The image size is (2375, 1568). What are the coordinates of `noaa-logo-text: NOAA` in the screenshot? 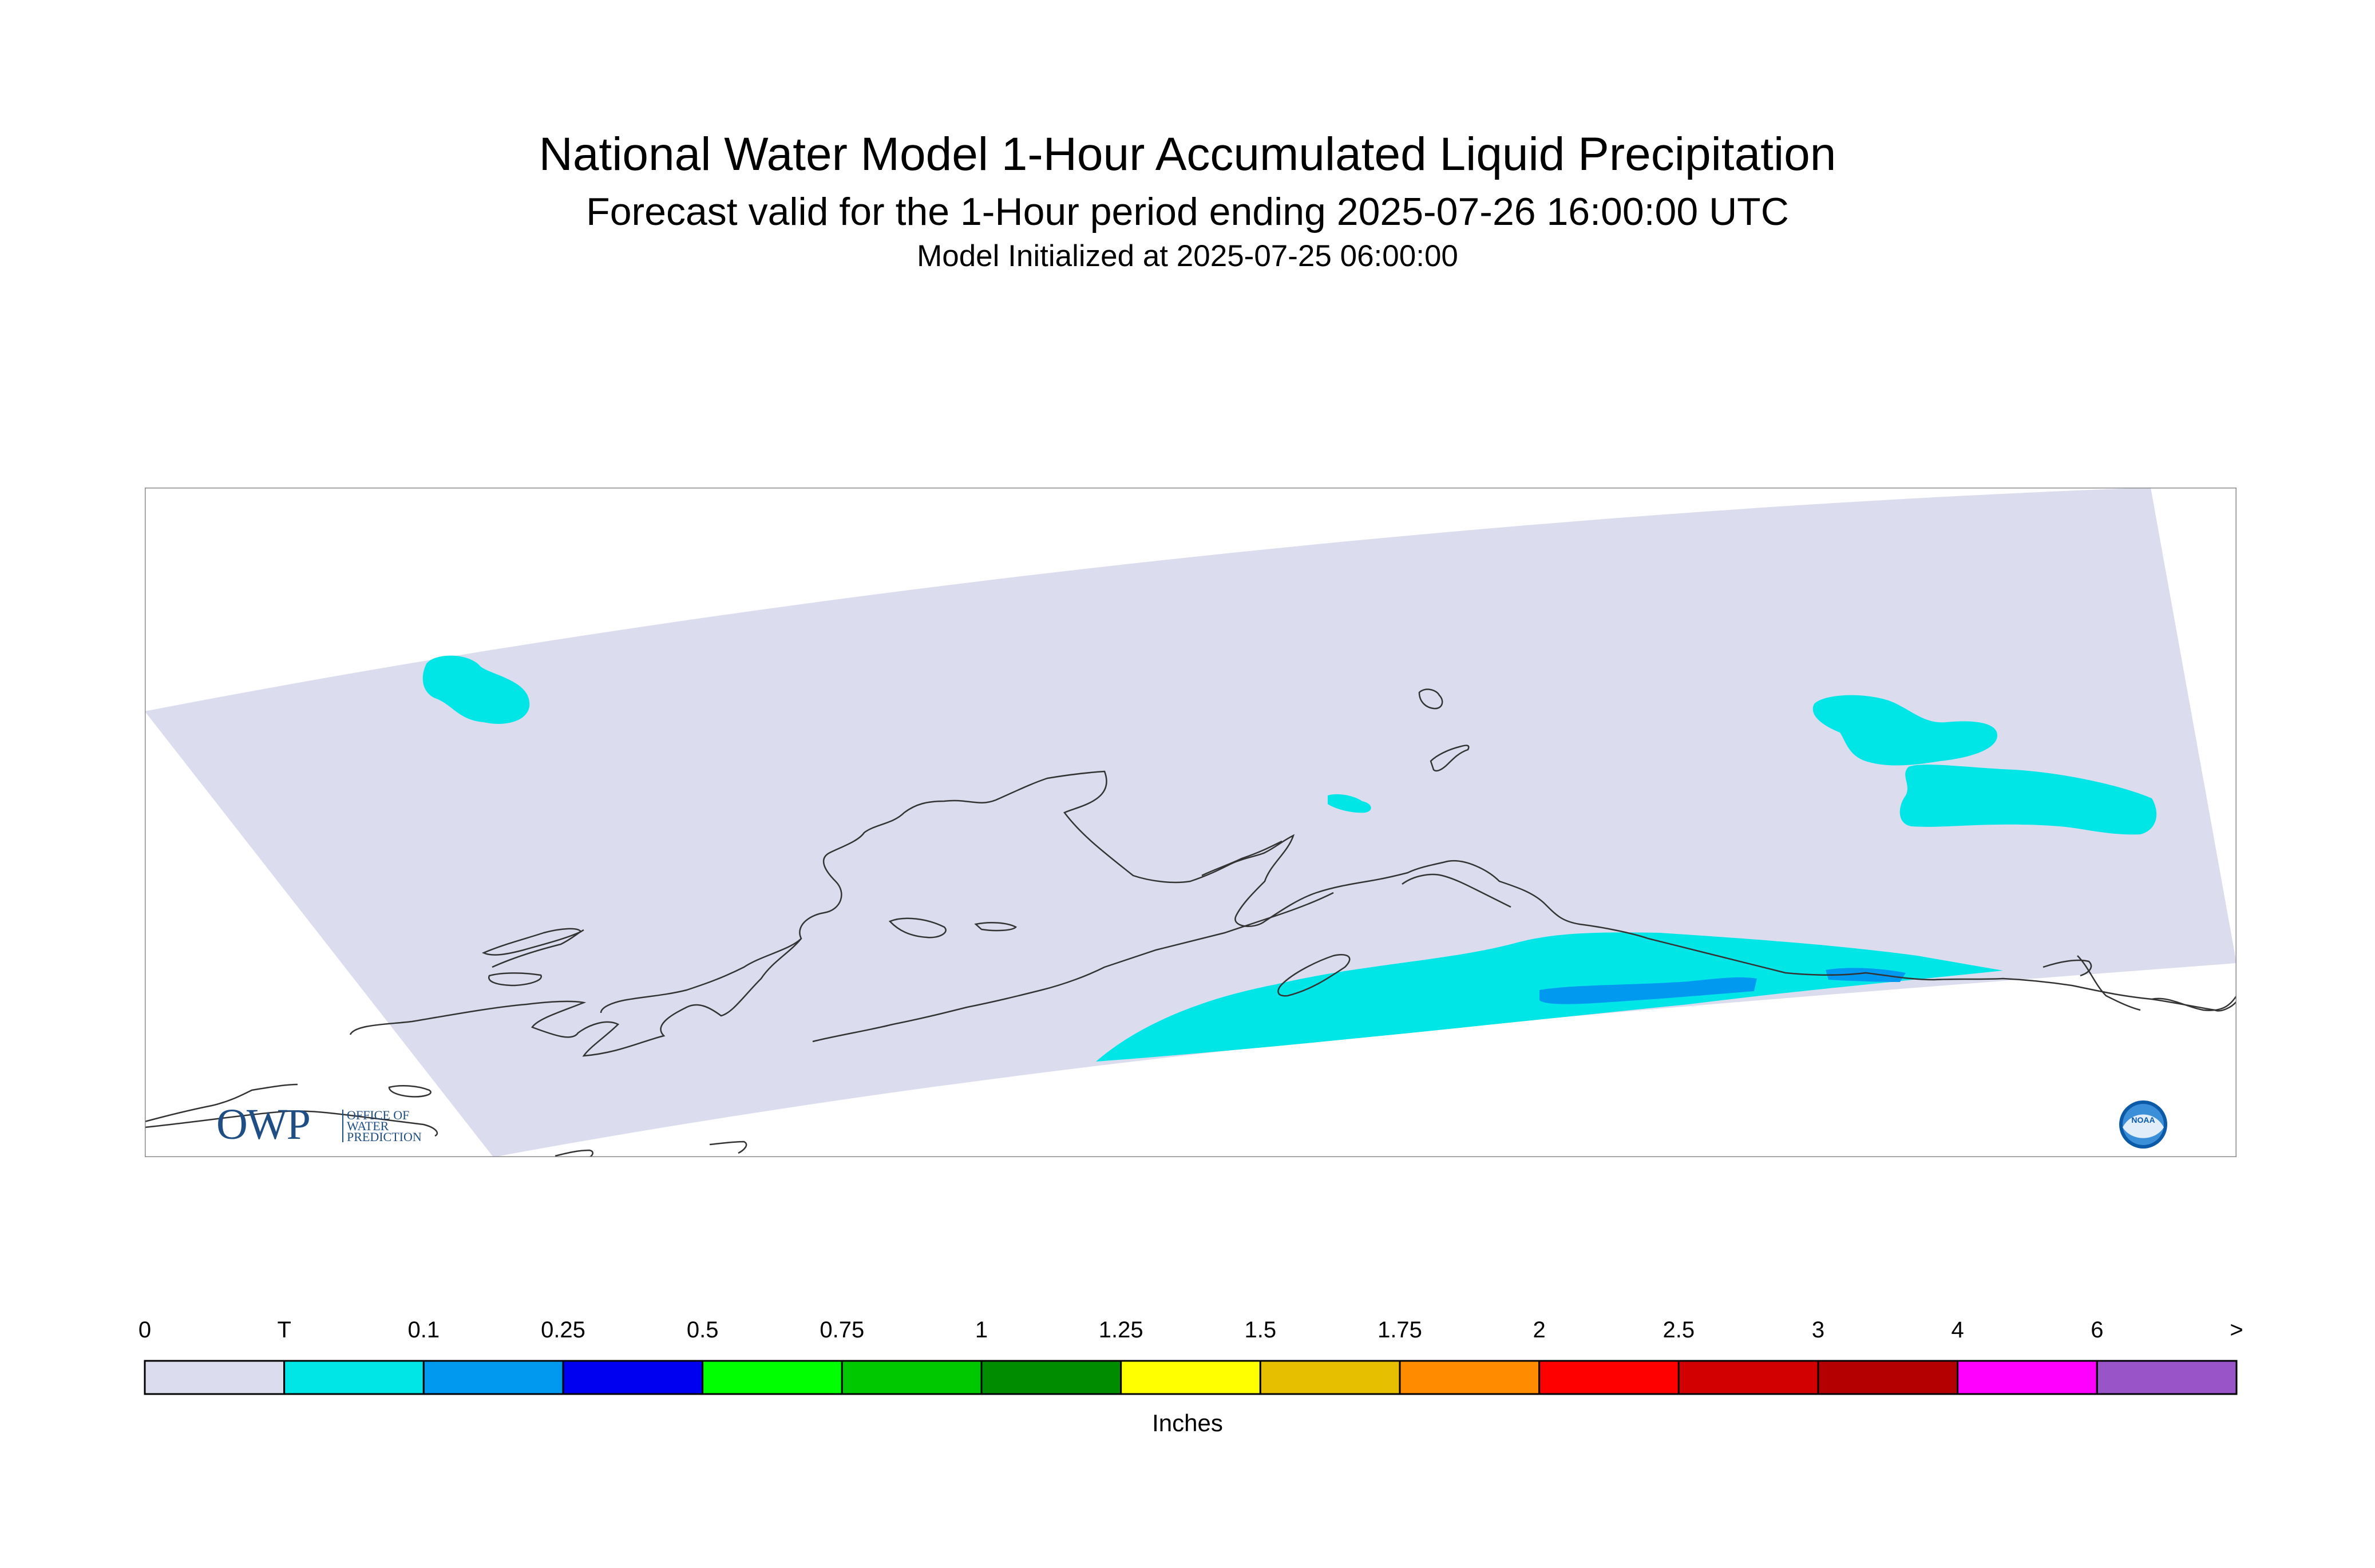 It's located at (2143, 1119).